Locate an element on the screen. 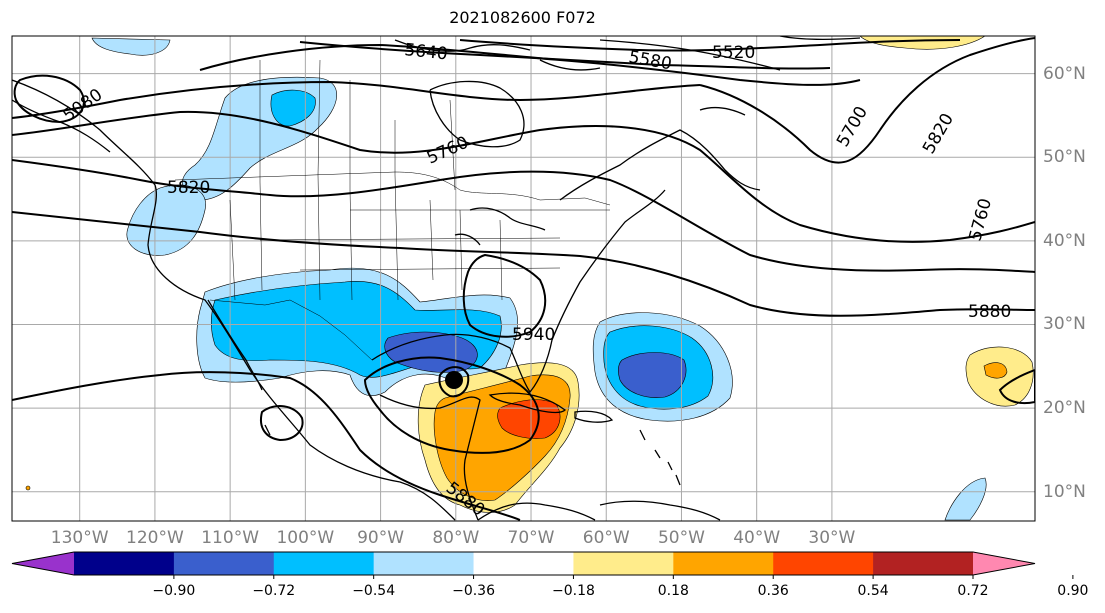  colorbar is located at coordinates (542, 565).